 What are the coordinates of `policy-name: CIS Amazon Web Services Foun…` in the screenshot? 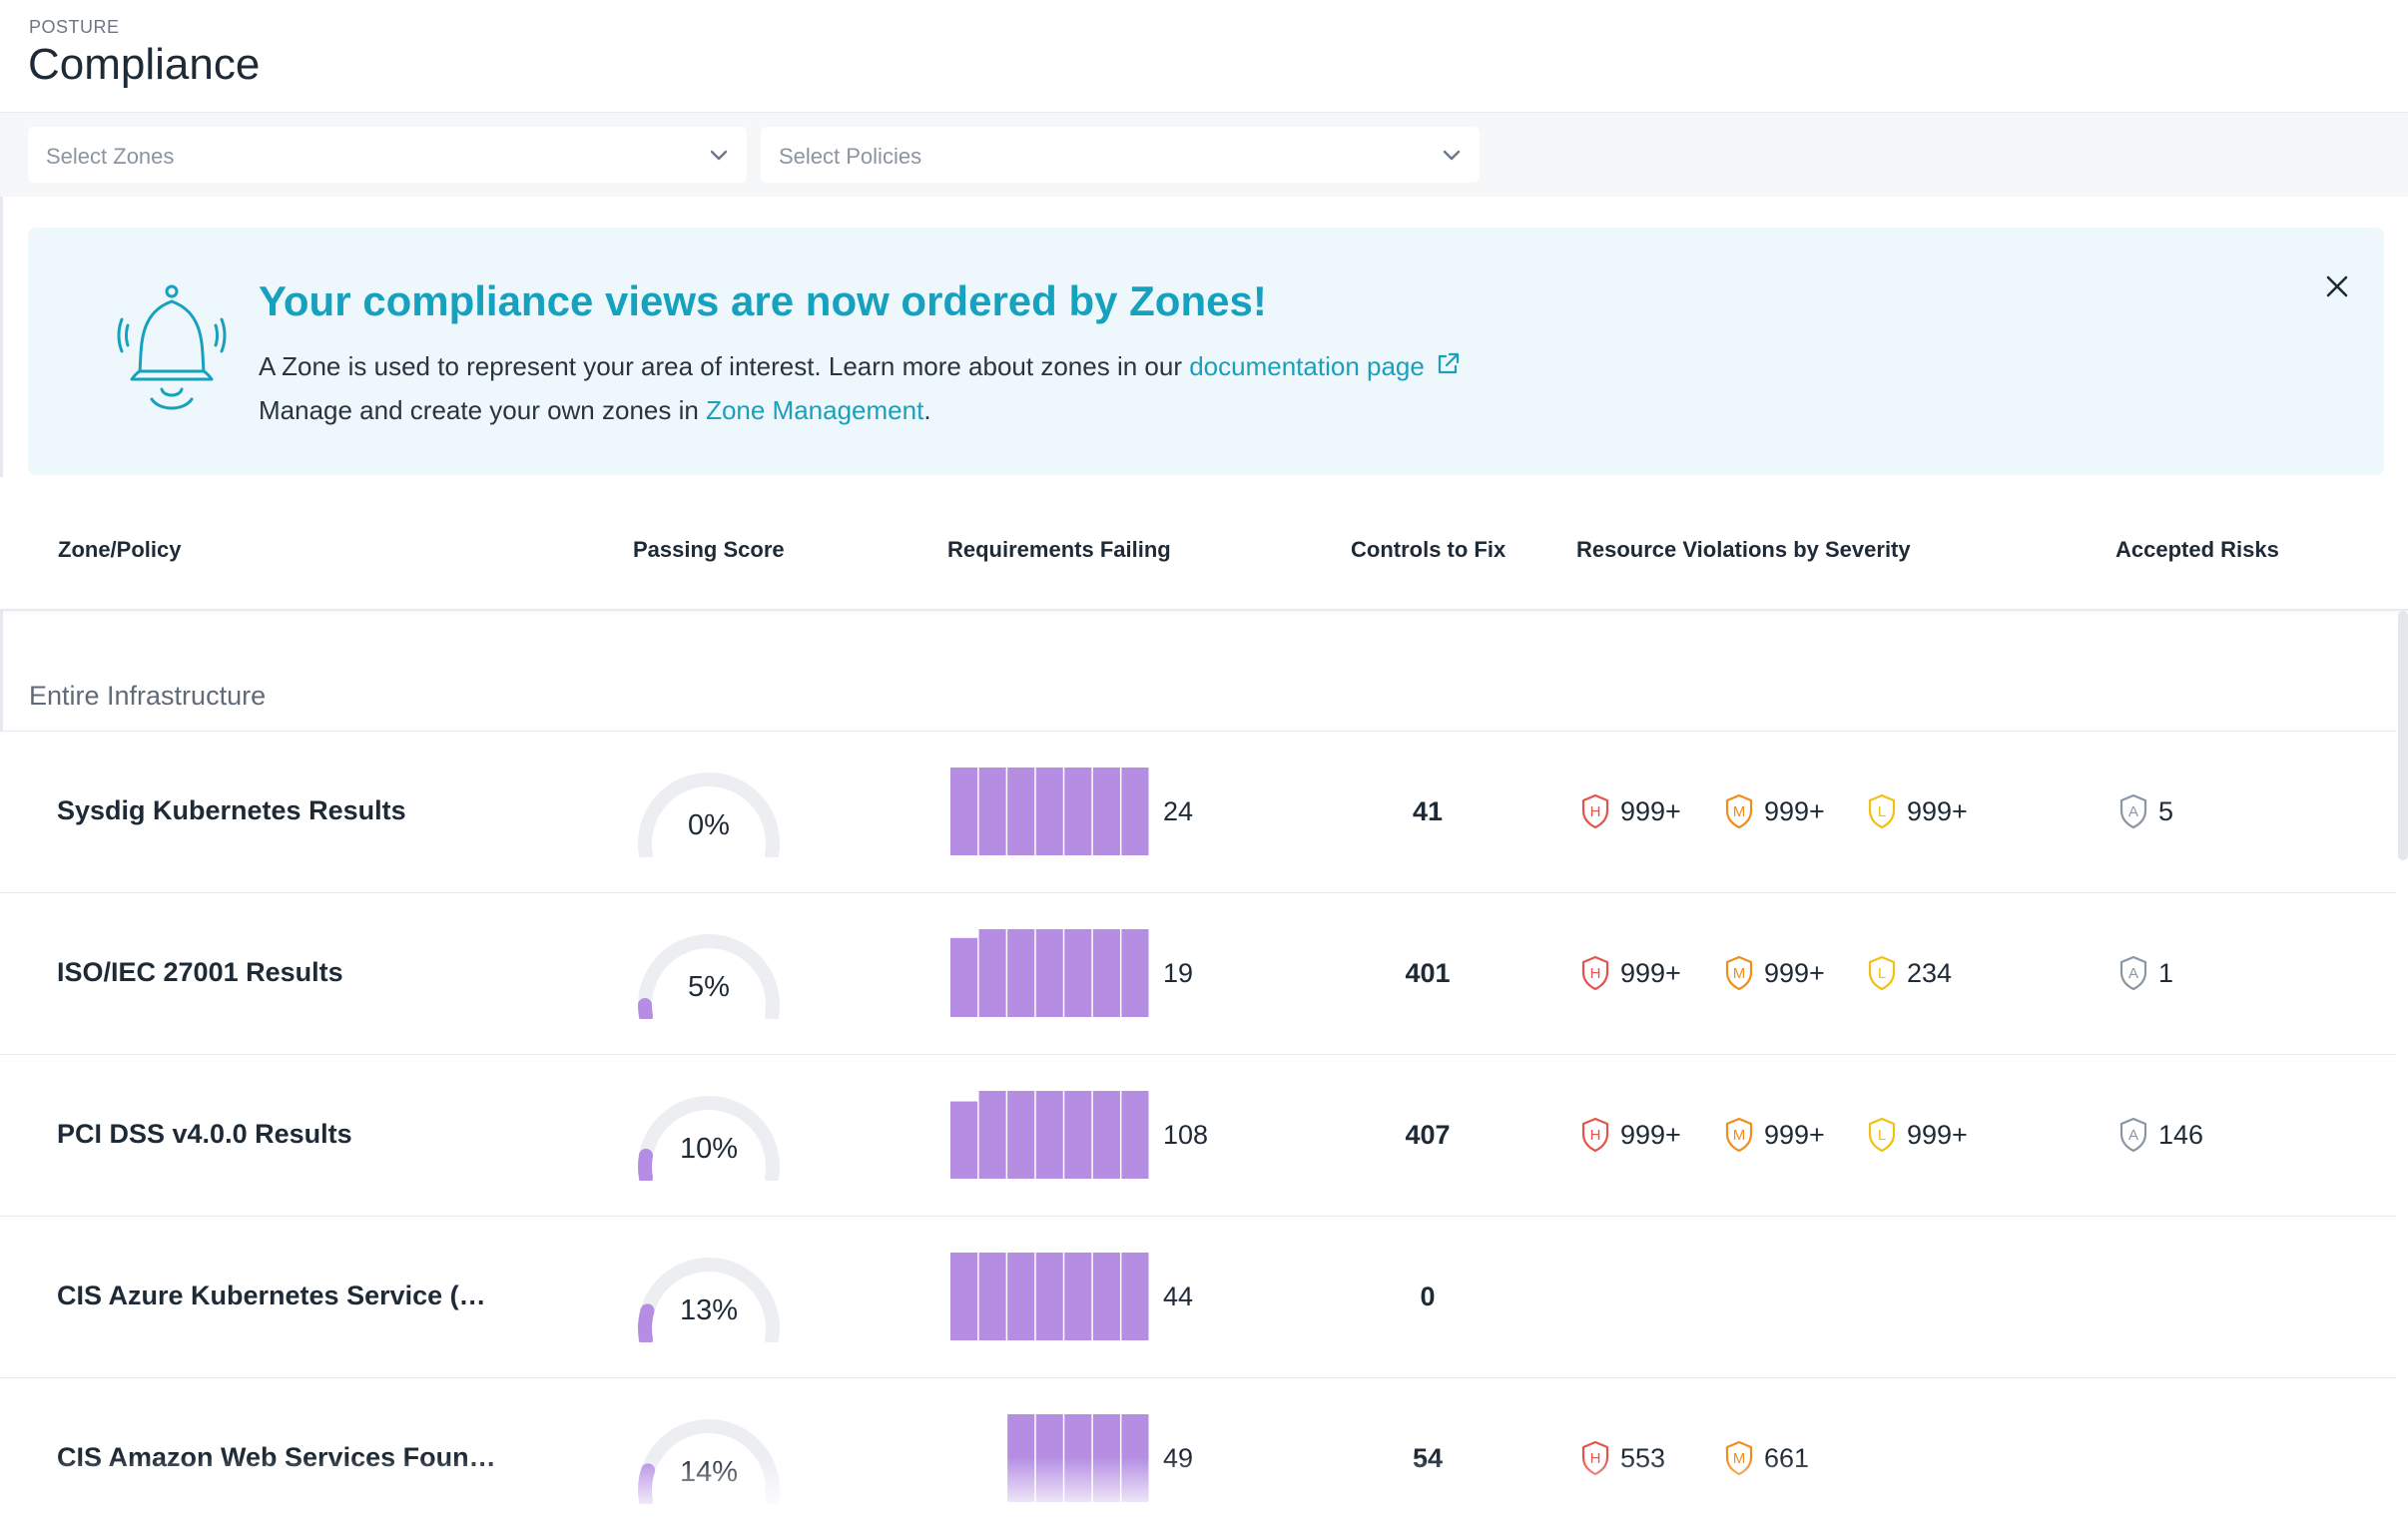 It's located at (276, 1457).